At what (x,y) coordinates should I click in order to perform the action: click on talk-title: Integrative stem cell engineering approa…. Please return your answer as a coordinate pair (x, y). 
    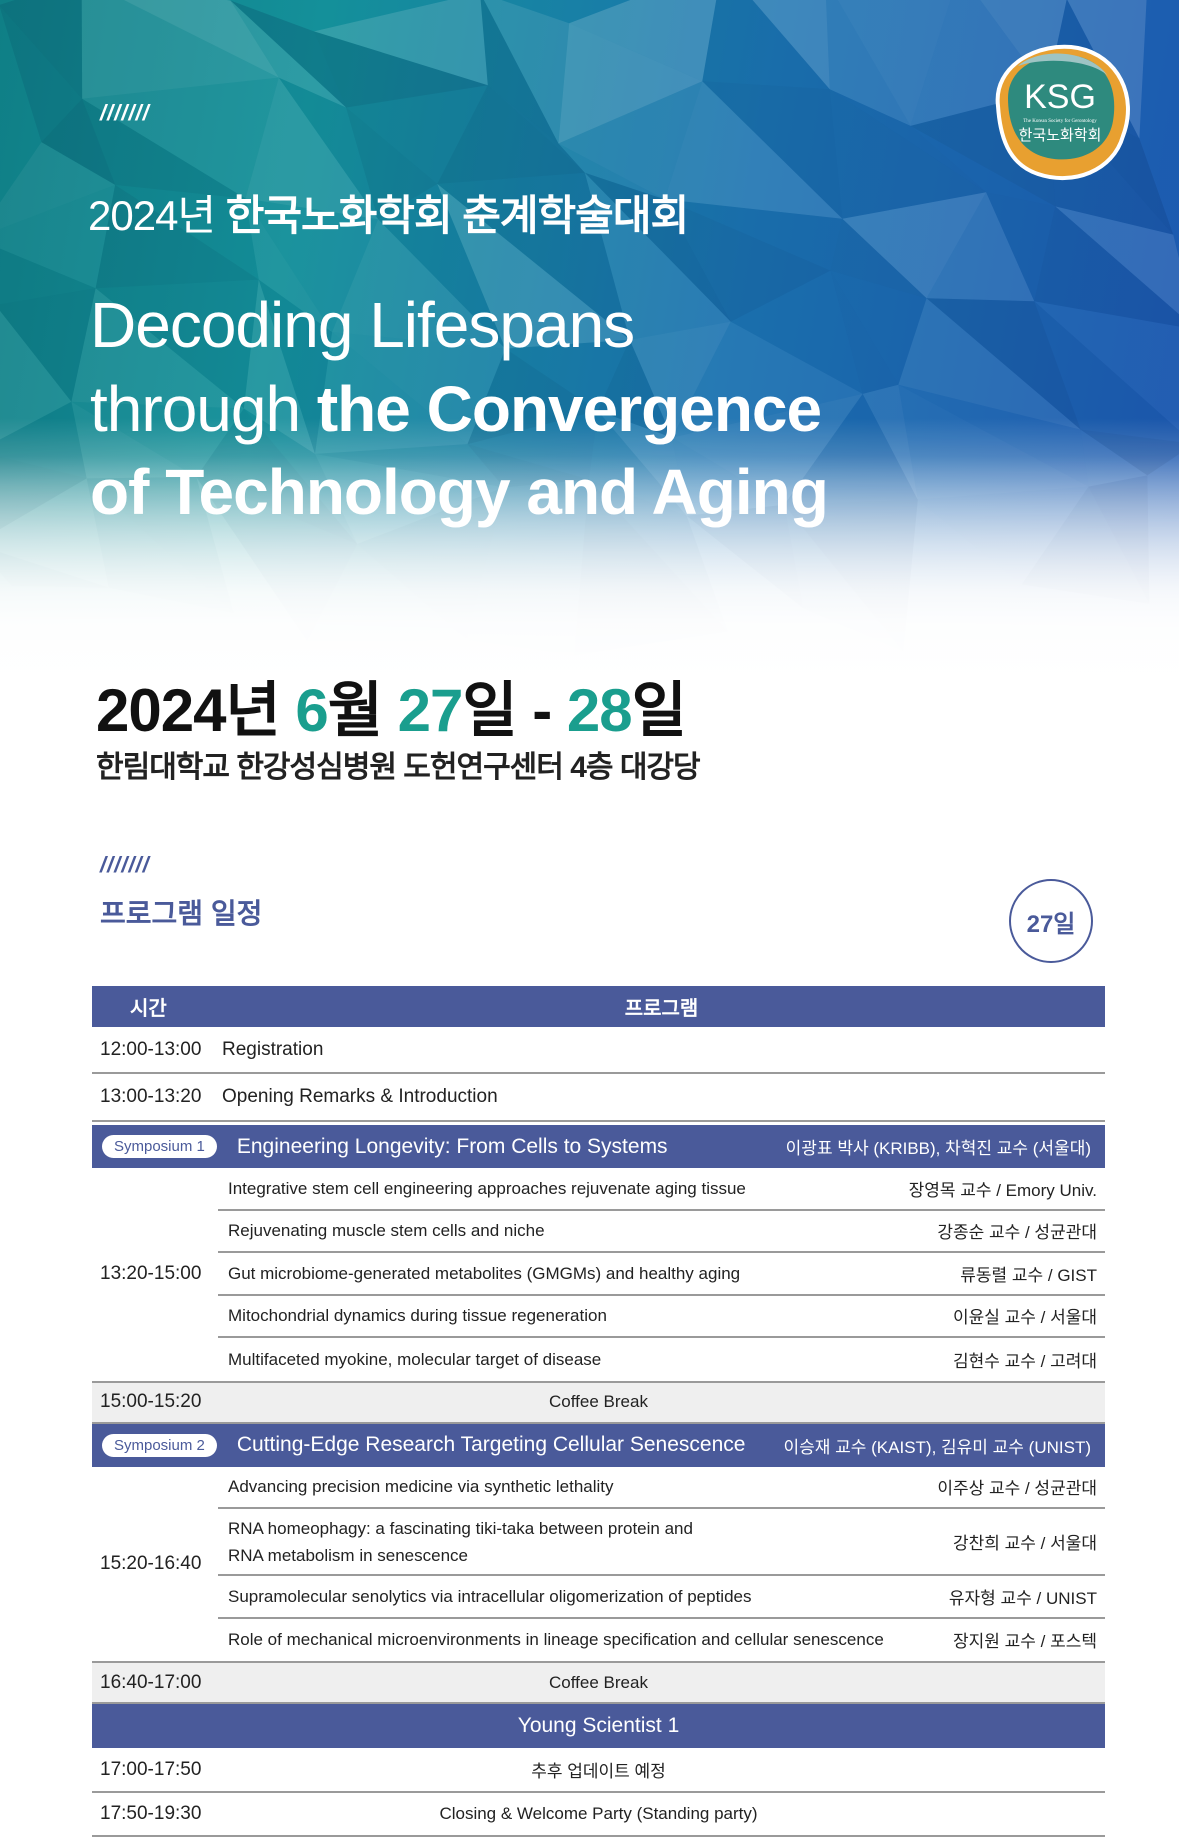
    Looking at the image, I should click on (487, 1188).